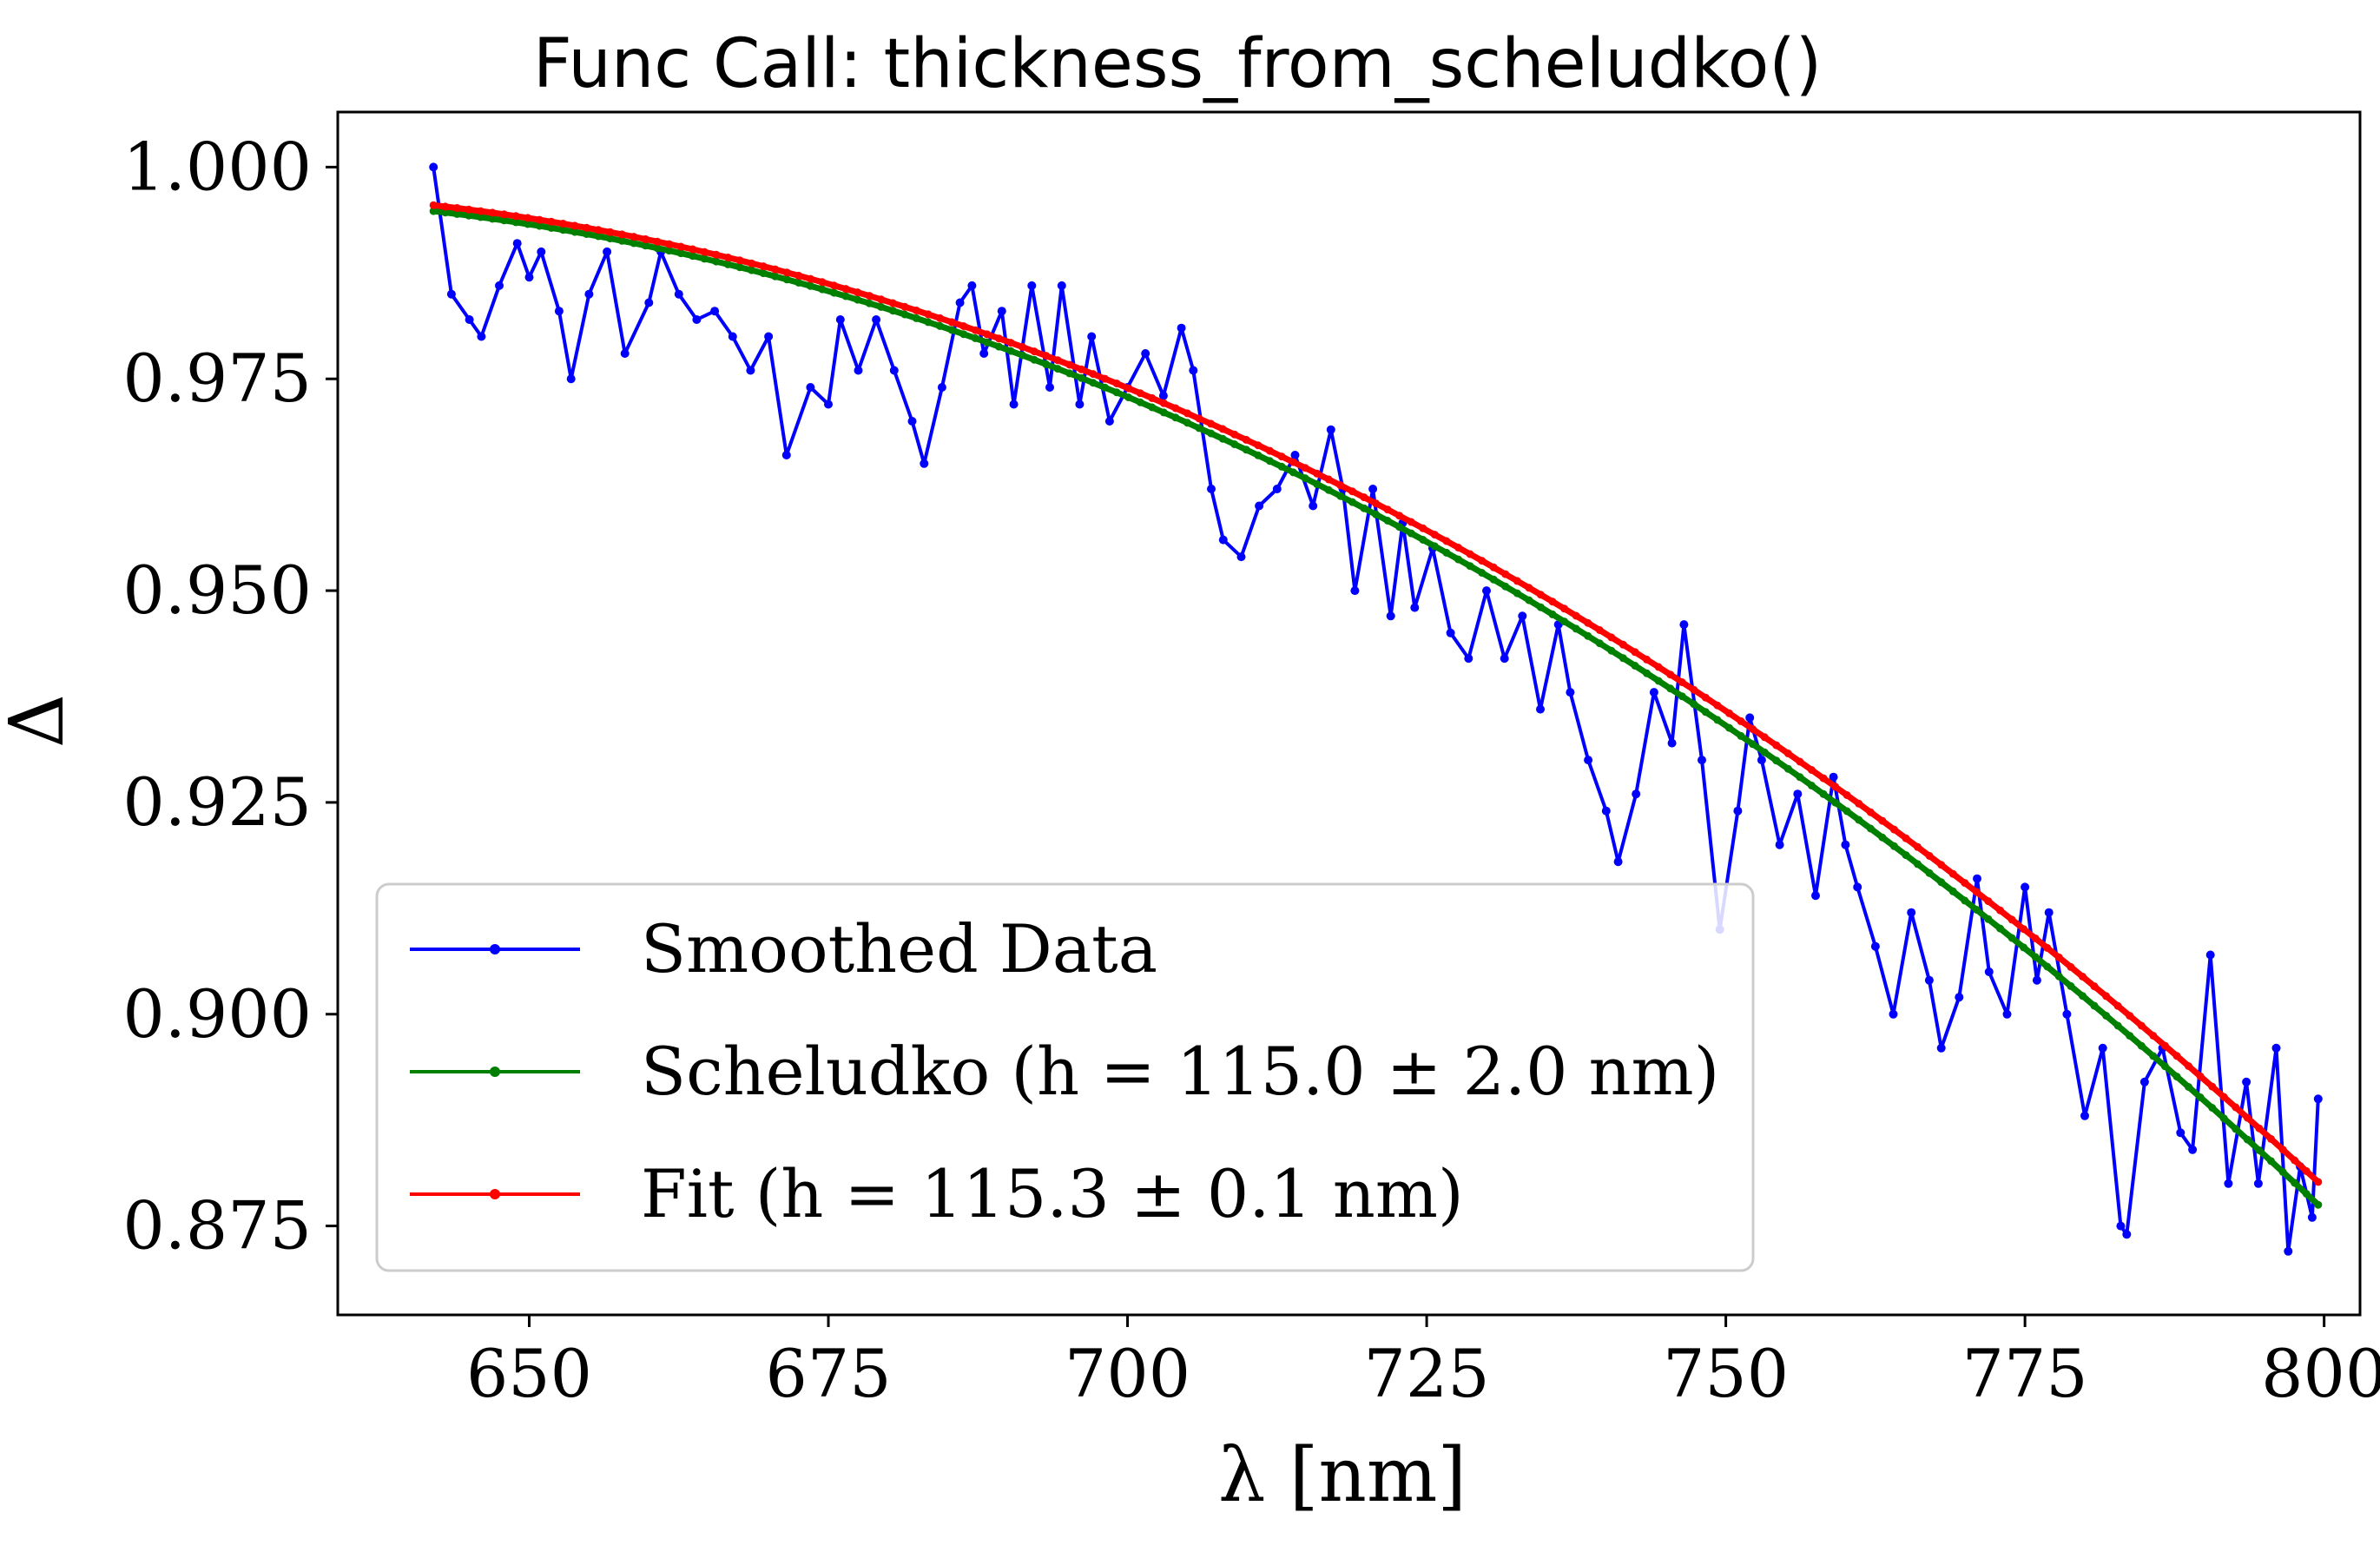 The width and height of the screenshot is (2380, 1552). Describe the element at coordinates (1342, 1475) in the screenshot. I see `x-axis-label: λ [nm]` at that location.